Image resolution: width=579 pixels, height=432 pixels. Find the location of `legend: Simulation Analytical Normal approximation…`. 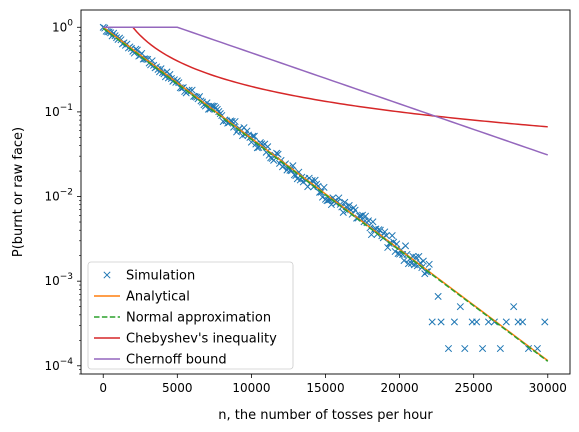

legend: Simulation Analytical Normal approximation… is located at coordinates (190, 315).